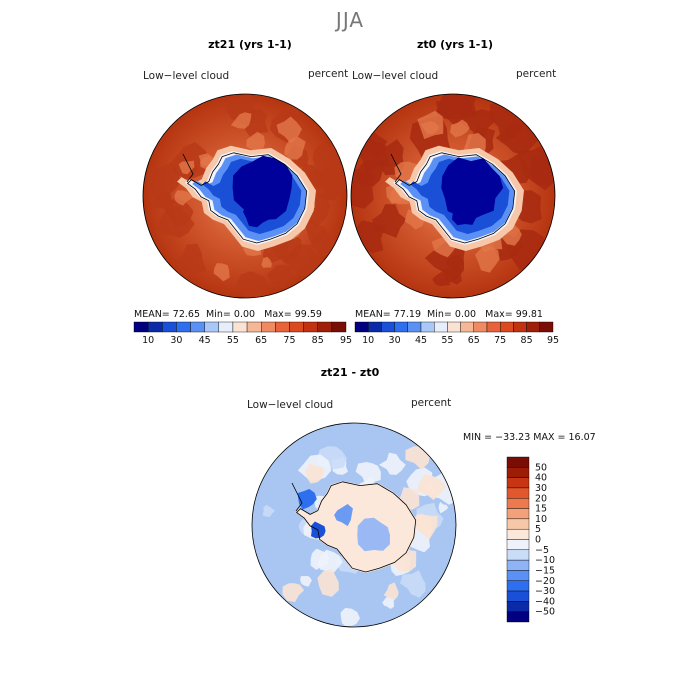 The image size is (700, 700). What do you see at coordinates (373, 534) in the screenshot?
I see `diff-negative-inland` at bounding box center [373, 534].